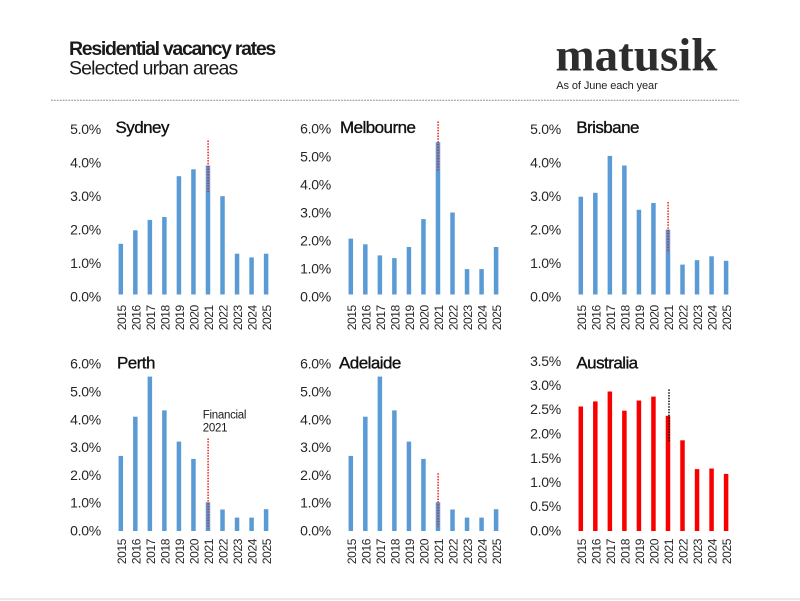  What do you see at coordinates (224, 416) in the screenshot?
I see `svg-text: Financial` at bounding box center [224, 416].